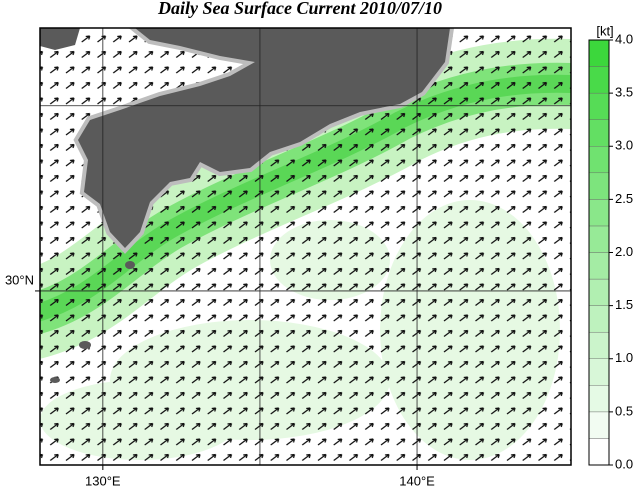  What do you see at coordinates (19, 279) in the screenshot?
I see `lat-tick-label: 30°N` at bounding box center [19, 279].